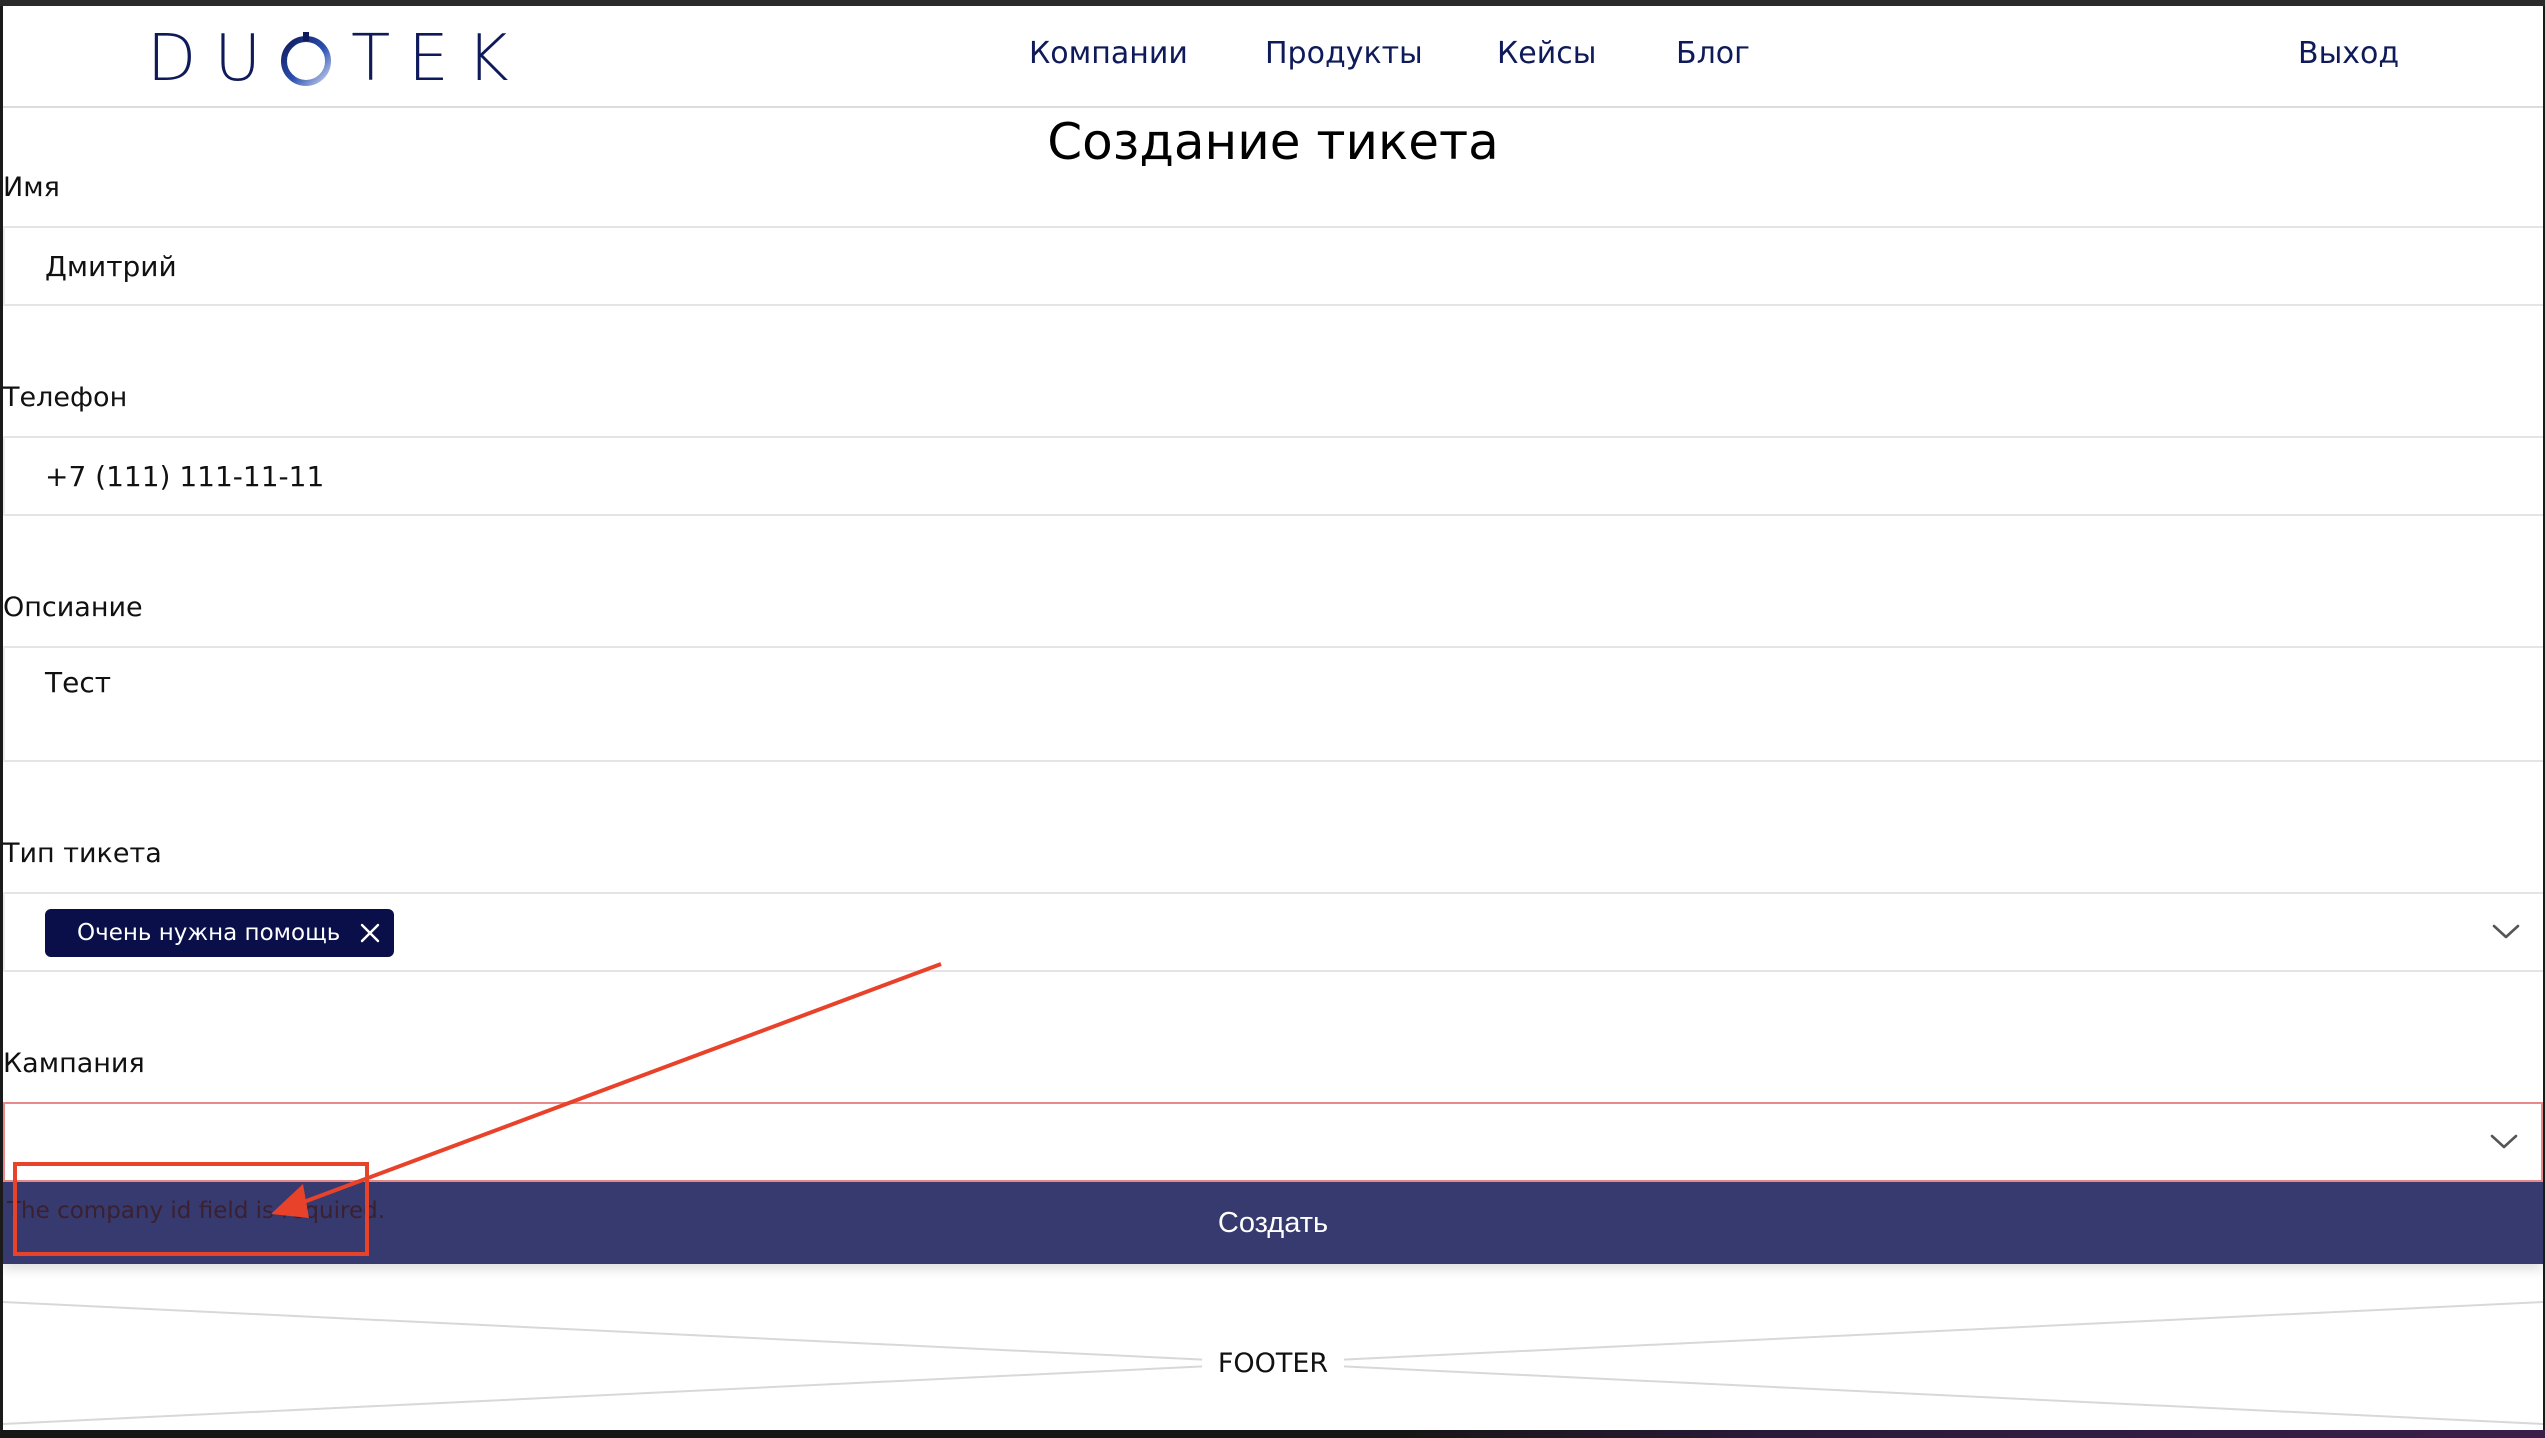  What do you see at coordinates (196, 1211) in the screenshot?
I see `campaign-error-message: The company id field is required.` at bounding box center [196, 1211].